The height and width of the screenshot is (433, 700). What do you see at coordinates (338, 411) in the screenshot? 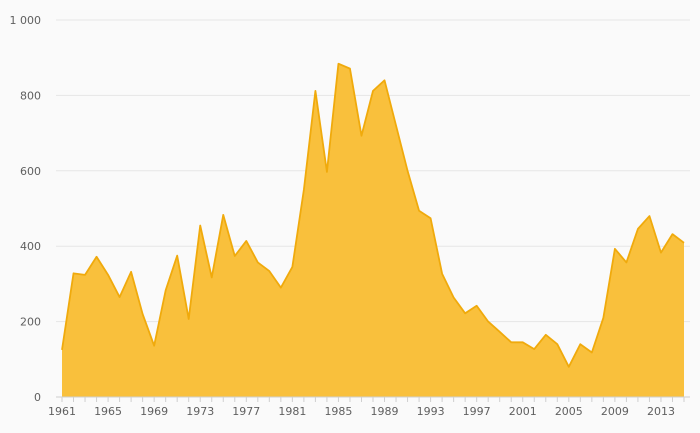
I see `x-tick-label: 1985` at bounding box center [338, 411].